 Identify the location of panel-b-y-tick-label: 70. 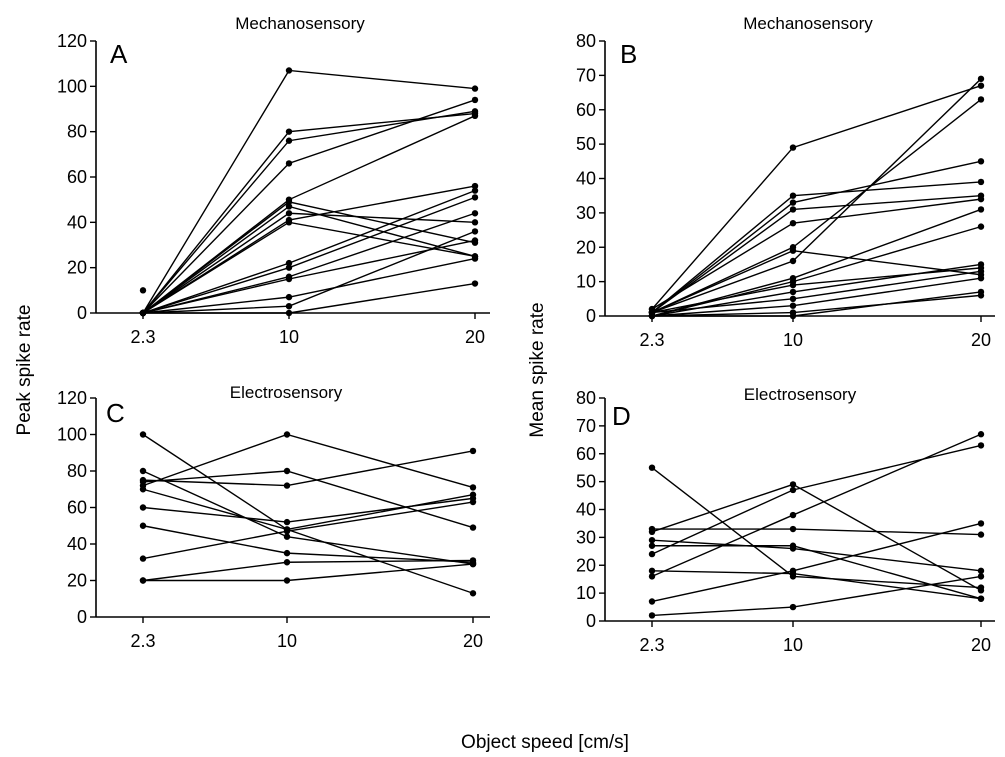
(586, 75).